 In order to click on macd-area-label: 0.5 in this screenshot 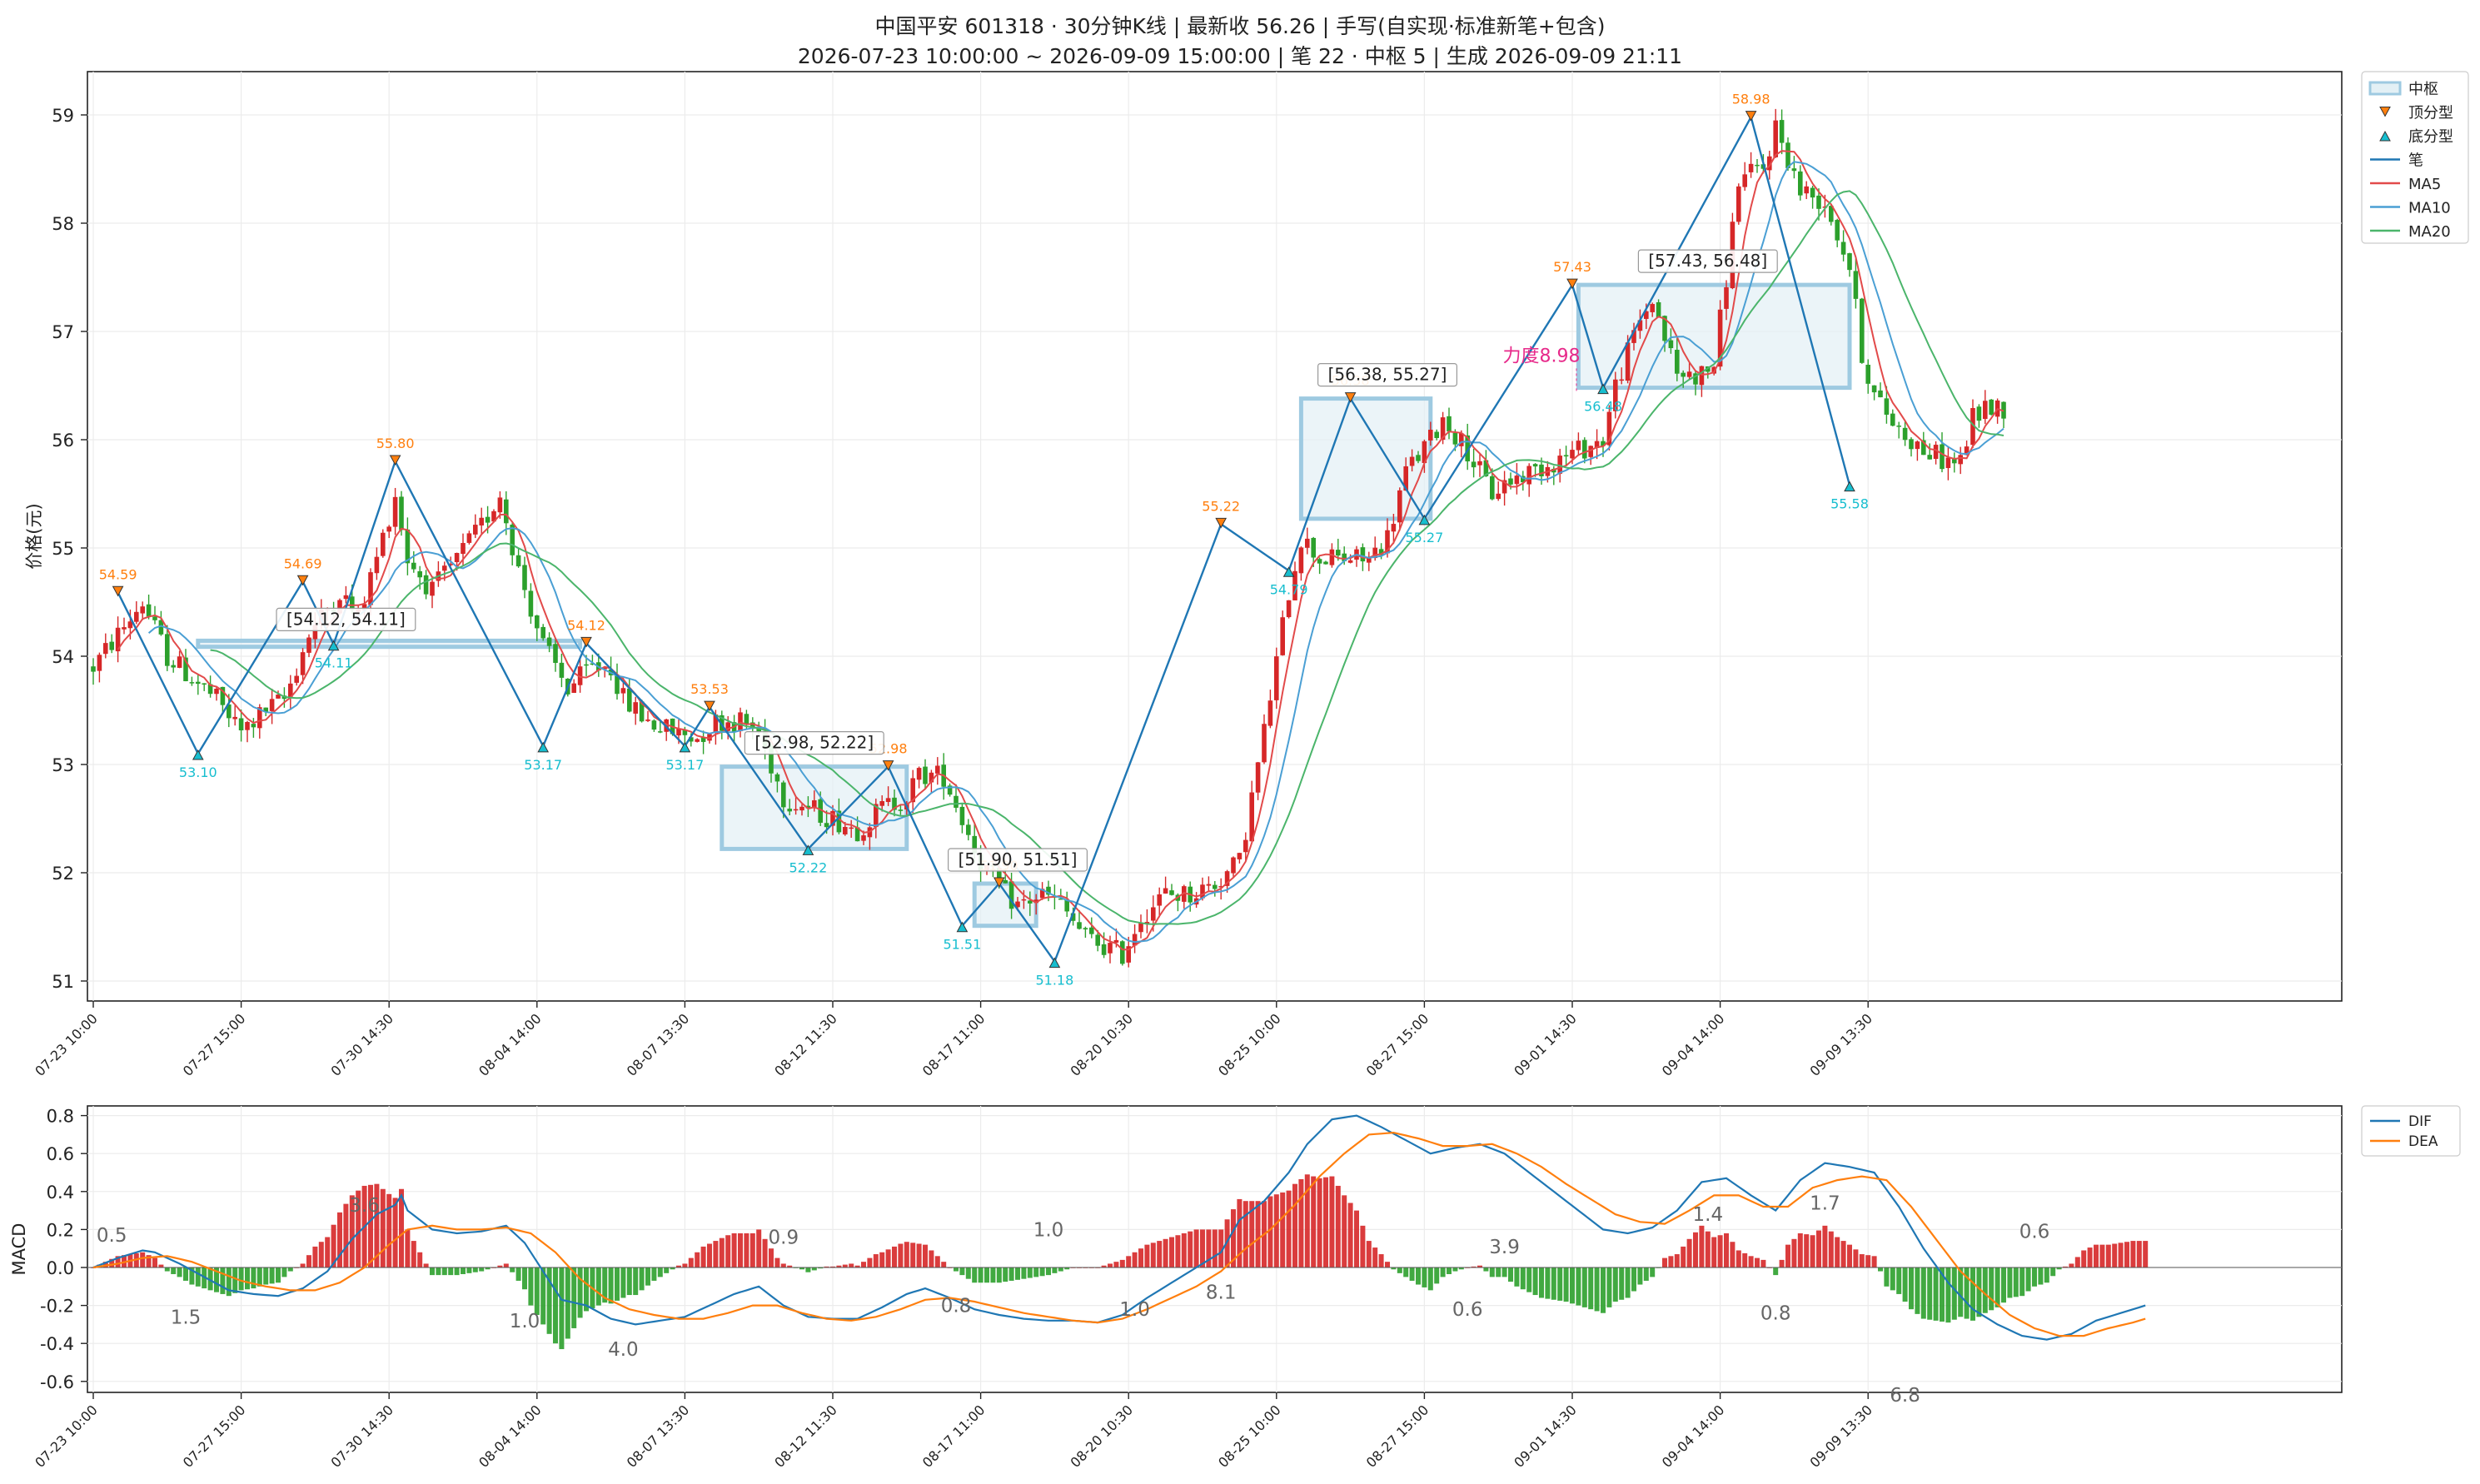, I will do `click(112, 1236)`.